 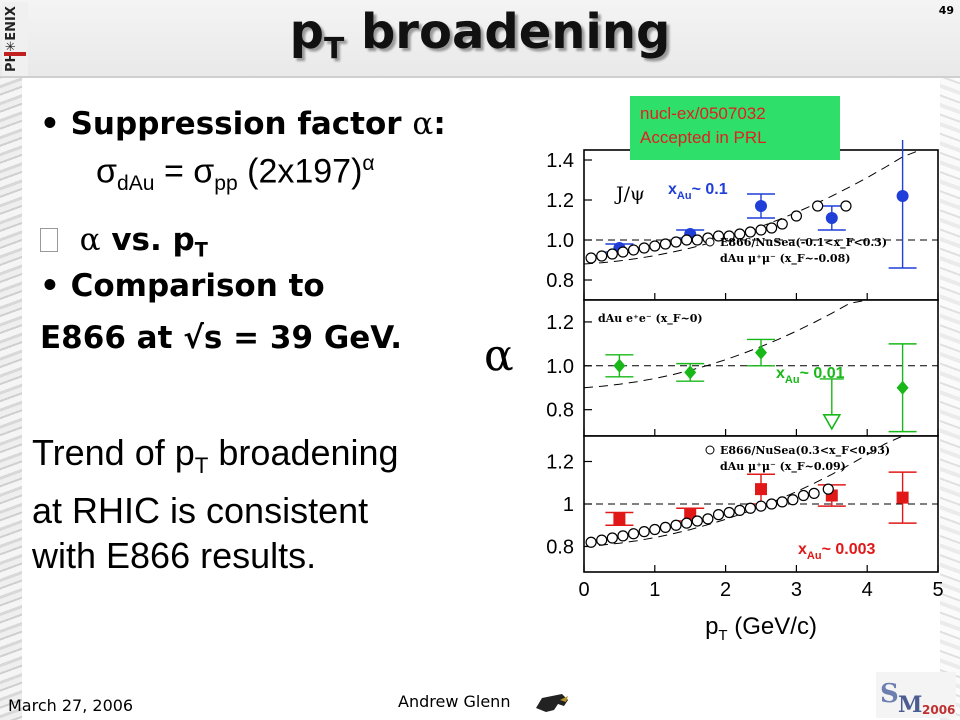 I want to click on jpsi-label: J/ψ, so click(x=629, y=194).